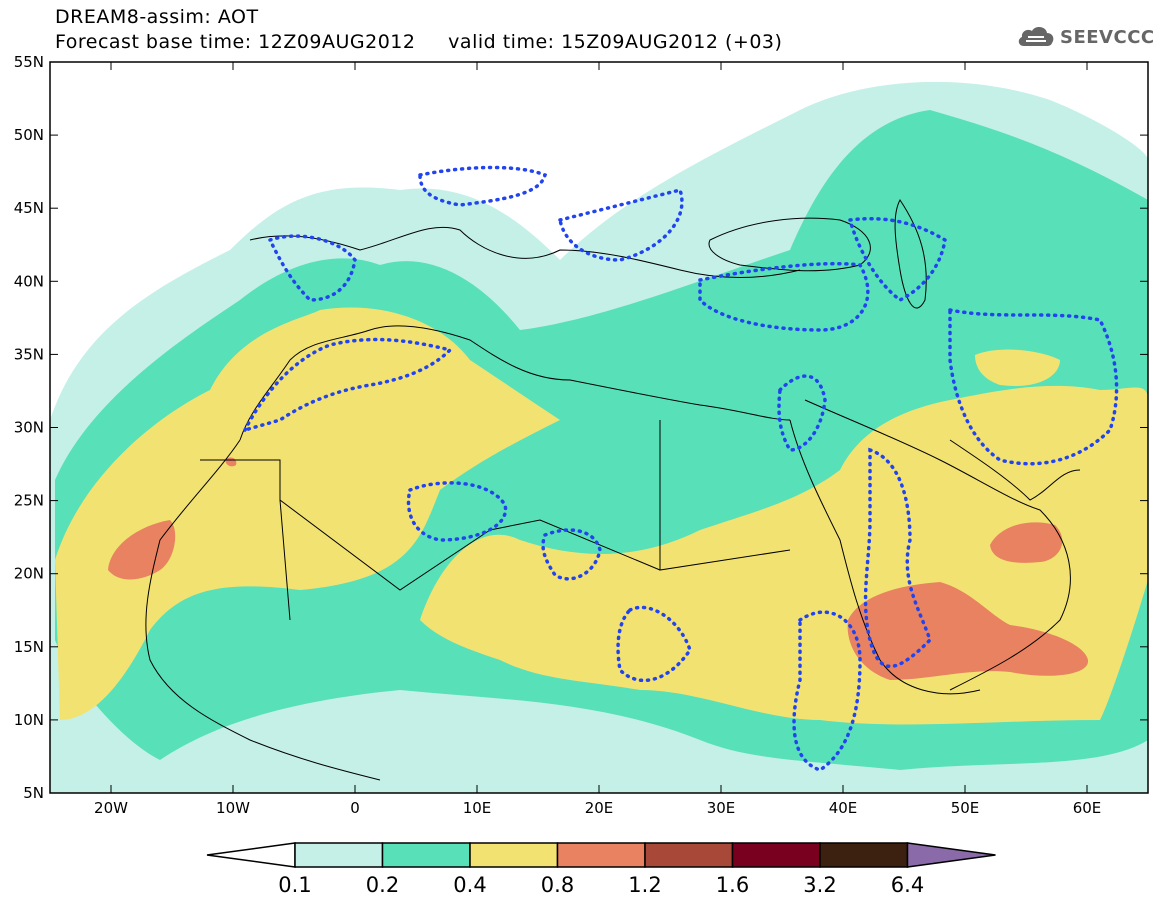 The height and width of the screenshot is (905, 1165). What do you see at coordinates (29, 647) in the screenshot?
I see `lat-label: 15N` at bounding box center [29, 647].